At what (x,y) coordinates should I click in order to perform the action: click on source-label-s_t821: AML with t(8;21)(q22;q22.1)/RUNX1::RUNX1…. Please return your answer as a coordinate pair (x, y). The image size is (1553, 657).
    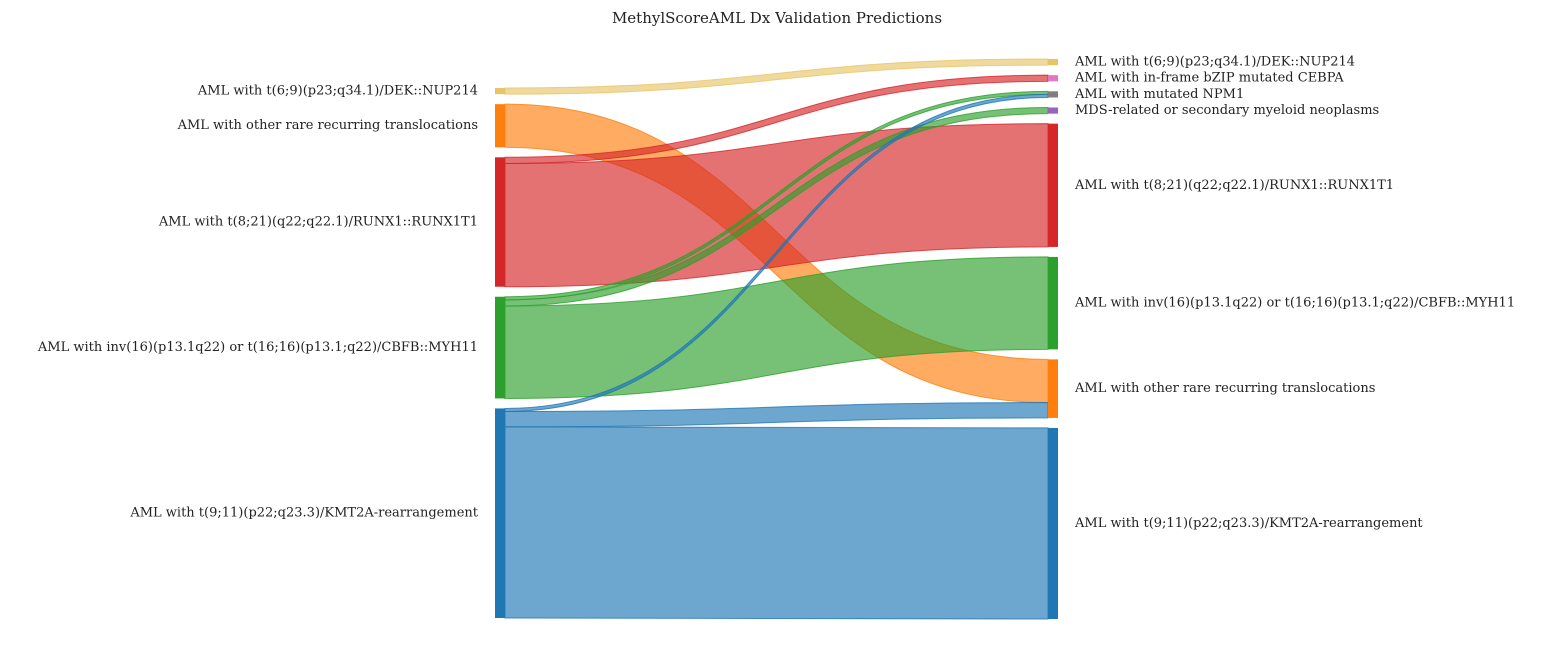
    Looking at the image, I should click on (318, 222).